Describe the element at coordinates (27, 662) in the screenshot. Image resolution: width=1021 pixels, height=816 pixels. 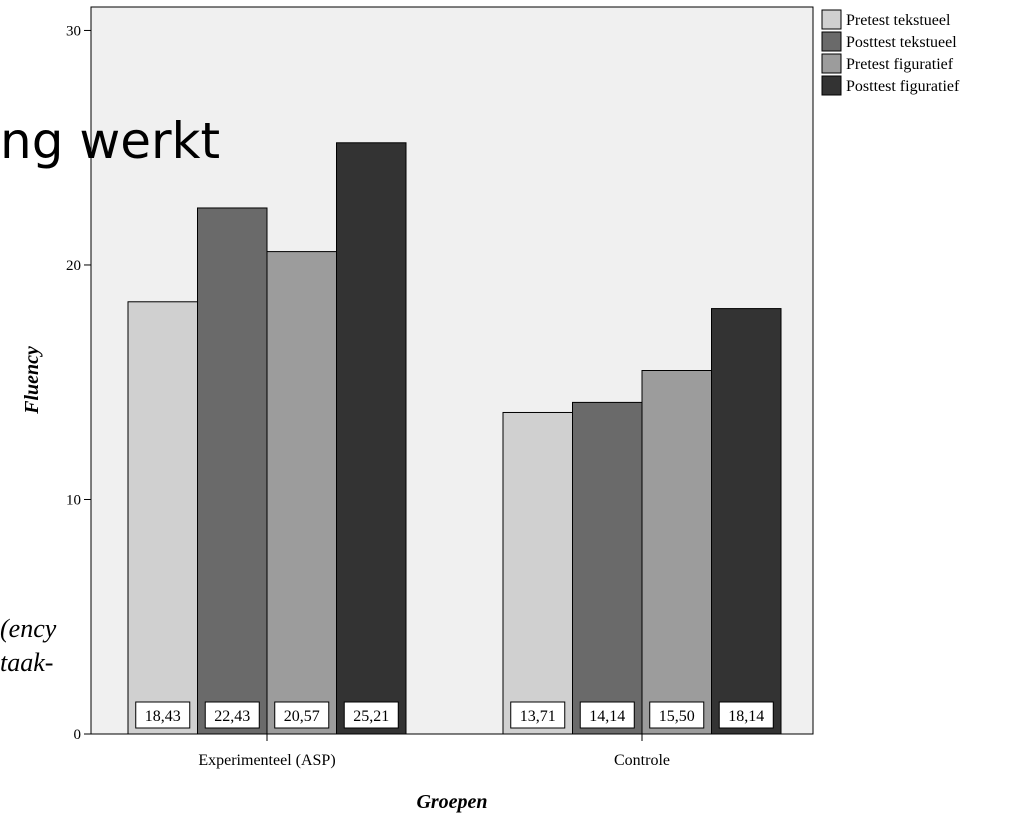
I see `side-text-line-2: -taak` at that location.